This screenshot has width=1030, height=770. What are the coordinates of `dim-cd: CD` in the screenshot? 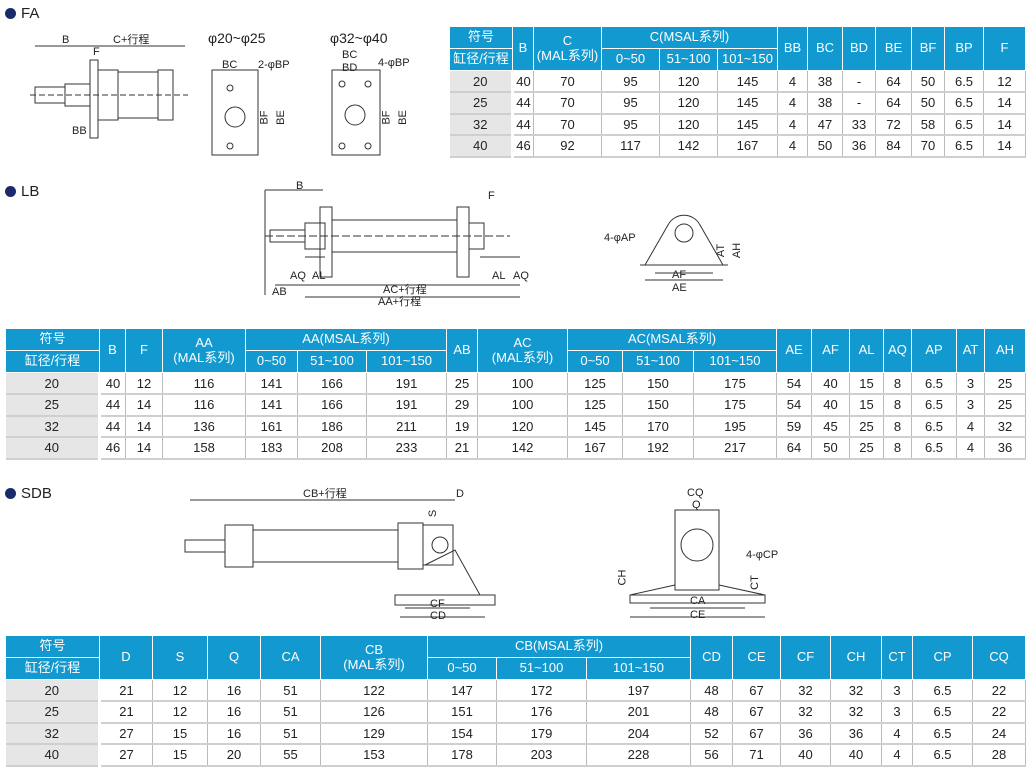 It's located at (438, 616).